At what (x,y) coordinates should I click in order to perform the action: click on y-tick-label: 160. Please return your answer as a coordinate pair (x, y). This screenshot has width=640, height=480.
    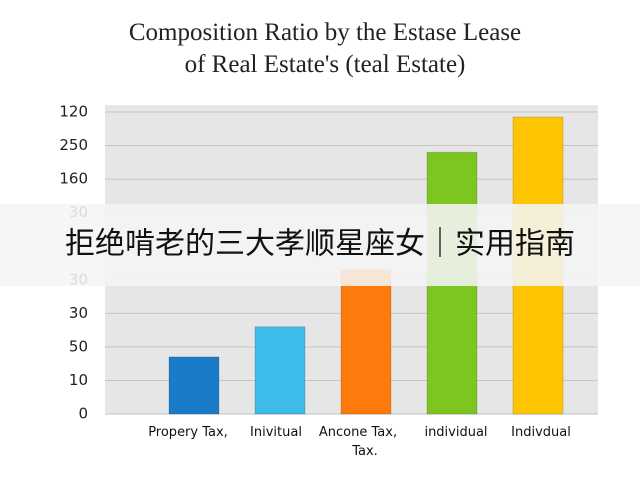
    Looking at the image, I should click on (73, 179).